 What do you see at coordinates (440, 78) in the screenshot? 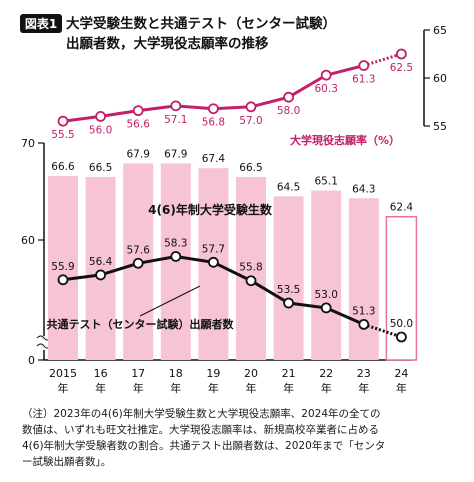
I see `right-axis-tick-label: 60` at bounding box center [440, 78].